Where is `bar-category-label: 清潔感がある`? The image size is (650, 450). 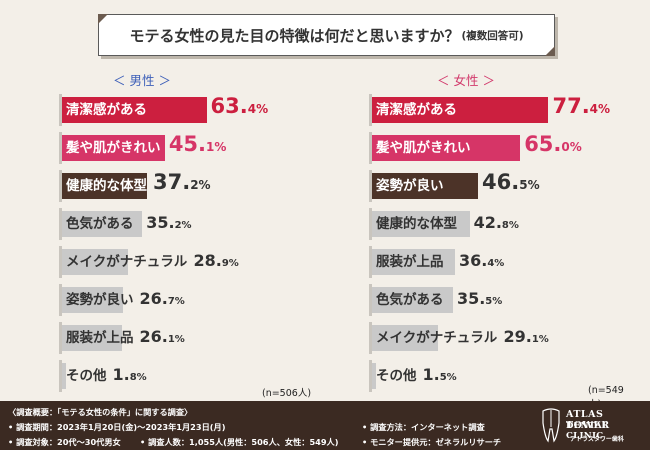 bar-category-label: 清潔感がある is located at coordinates (416, 110).